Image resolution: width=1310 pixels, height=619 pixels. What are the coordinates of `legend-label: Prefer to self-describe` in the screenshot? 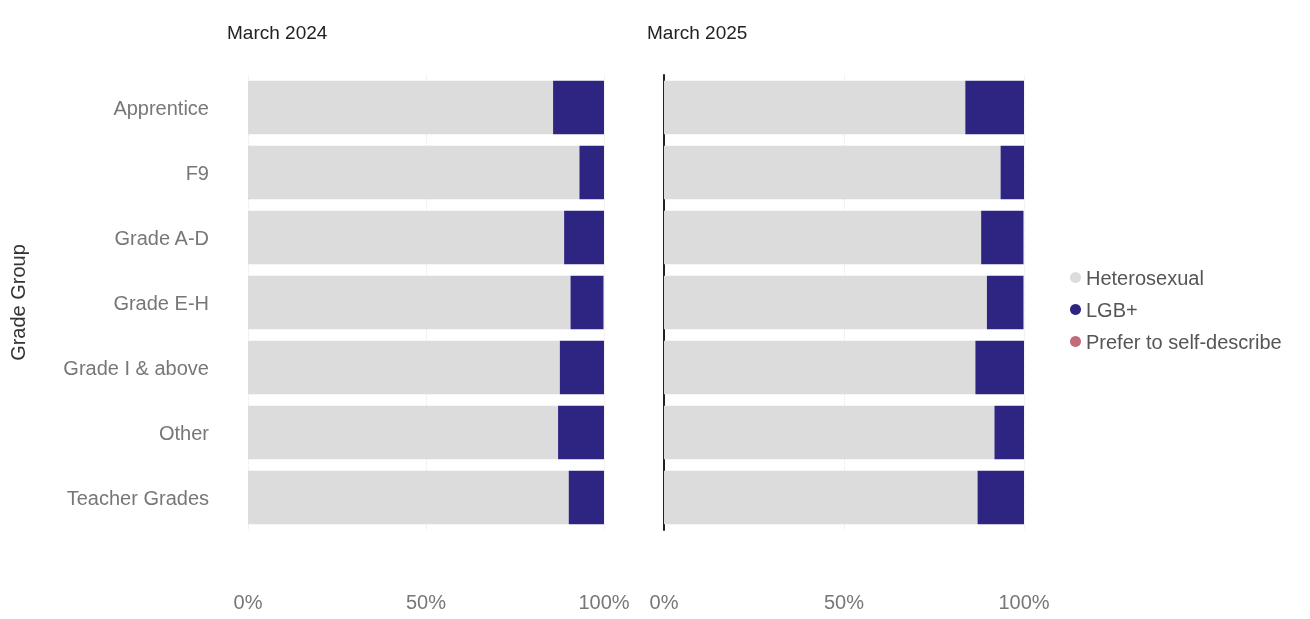 It's located at (1184, 341).